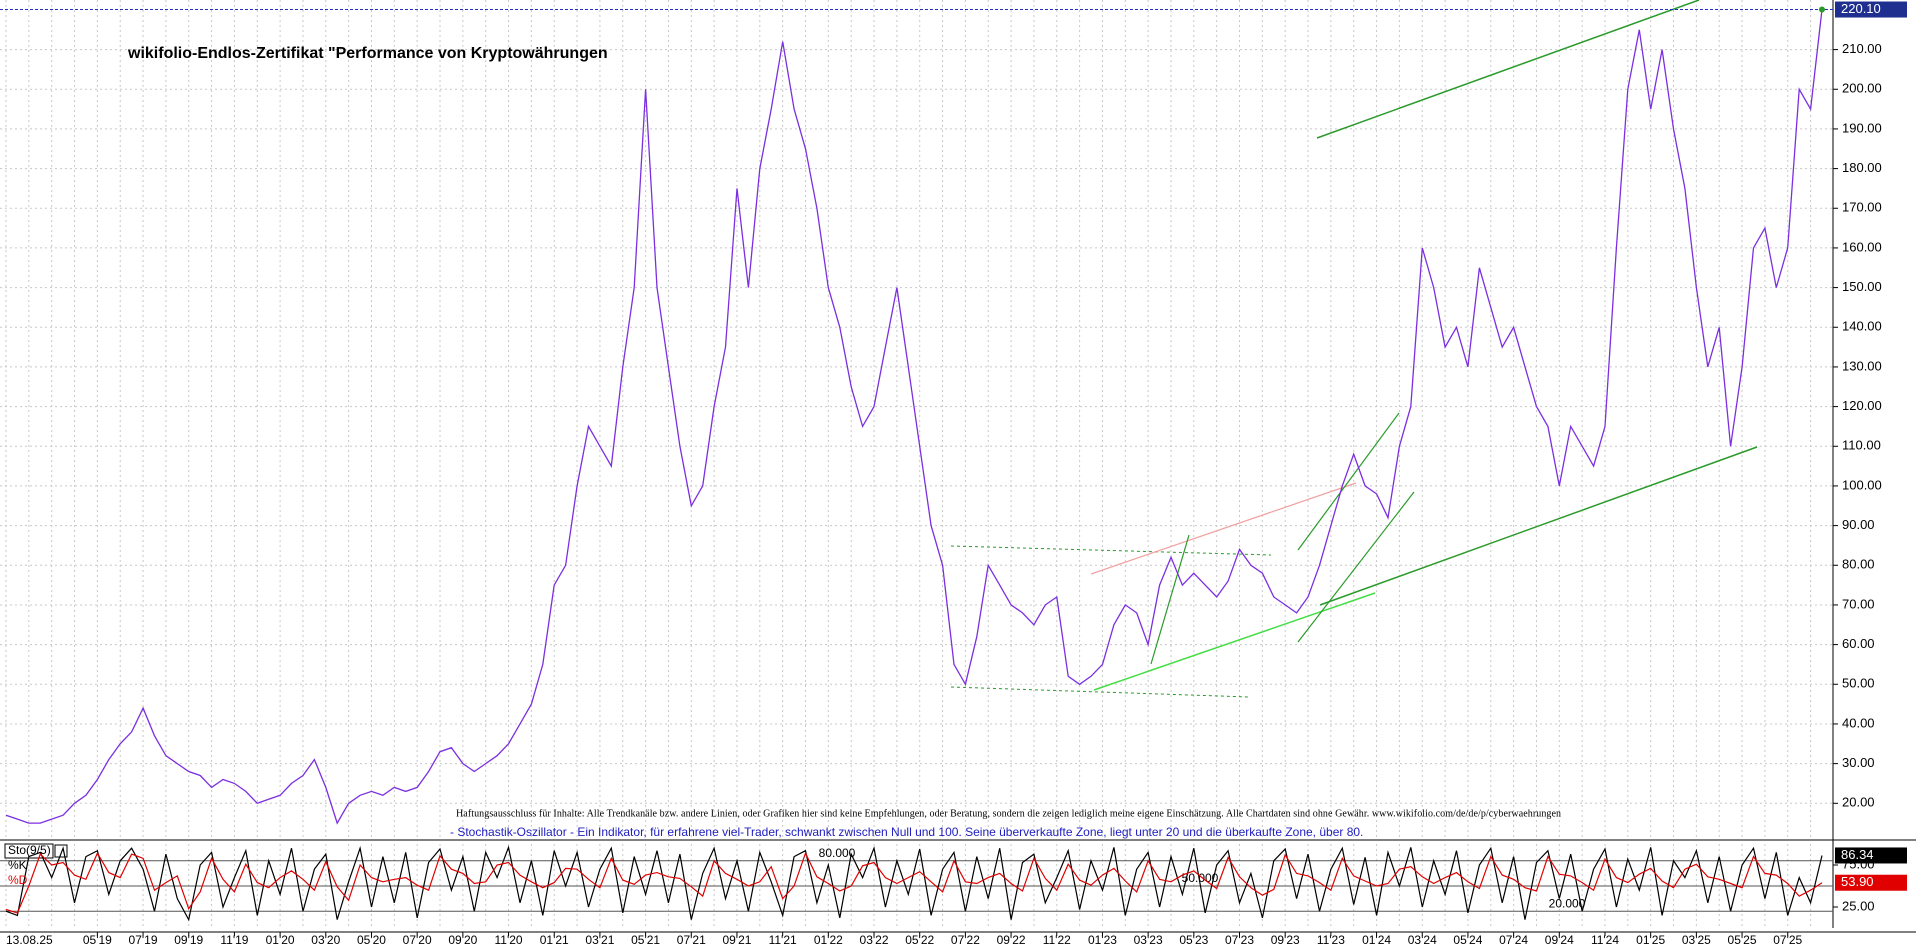 This screenshot has height=948, width=1916. Describe the element at coordinates (1862, 246) in the screenshot. I see `y-tick-label: 160.00` at that location.